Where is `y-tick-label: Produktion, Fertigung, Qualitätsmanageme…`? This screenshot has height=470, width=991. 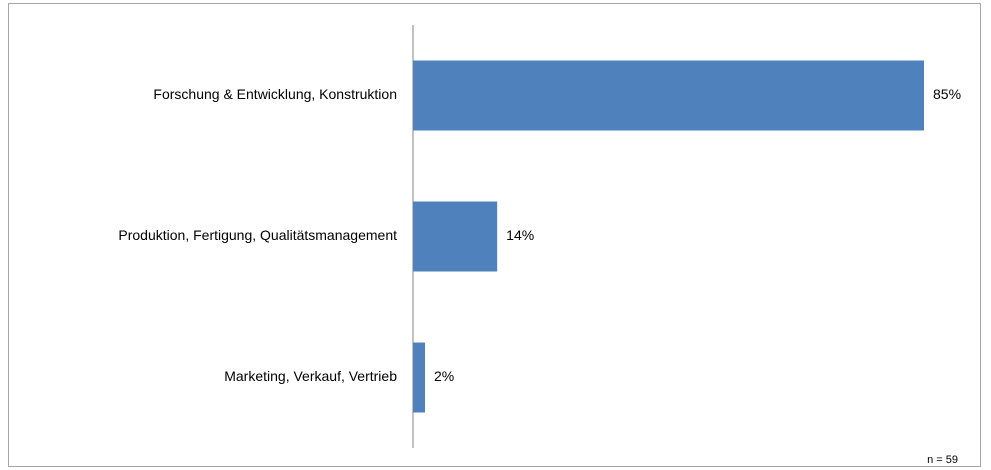
y-tick-label: Produktion, Fertigung, Qualitätsmanageme… is located at coordinates (257, 235).